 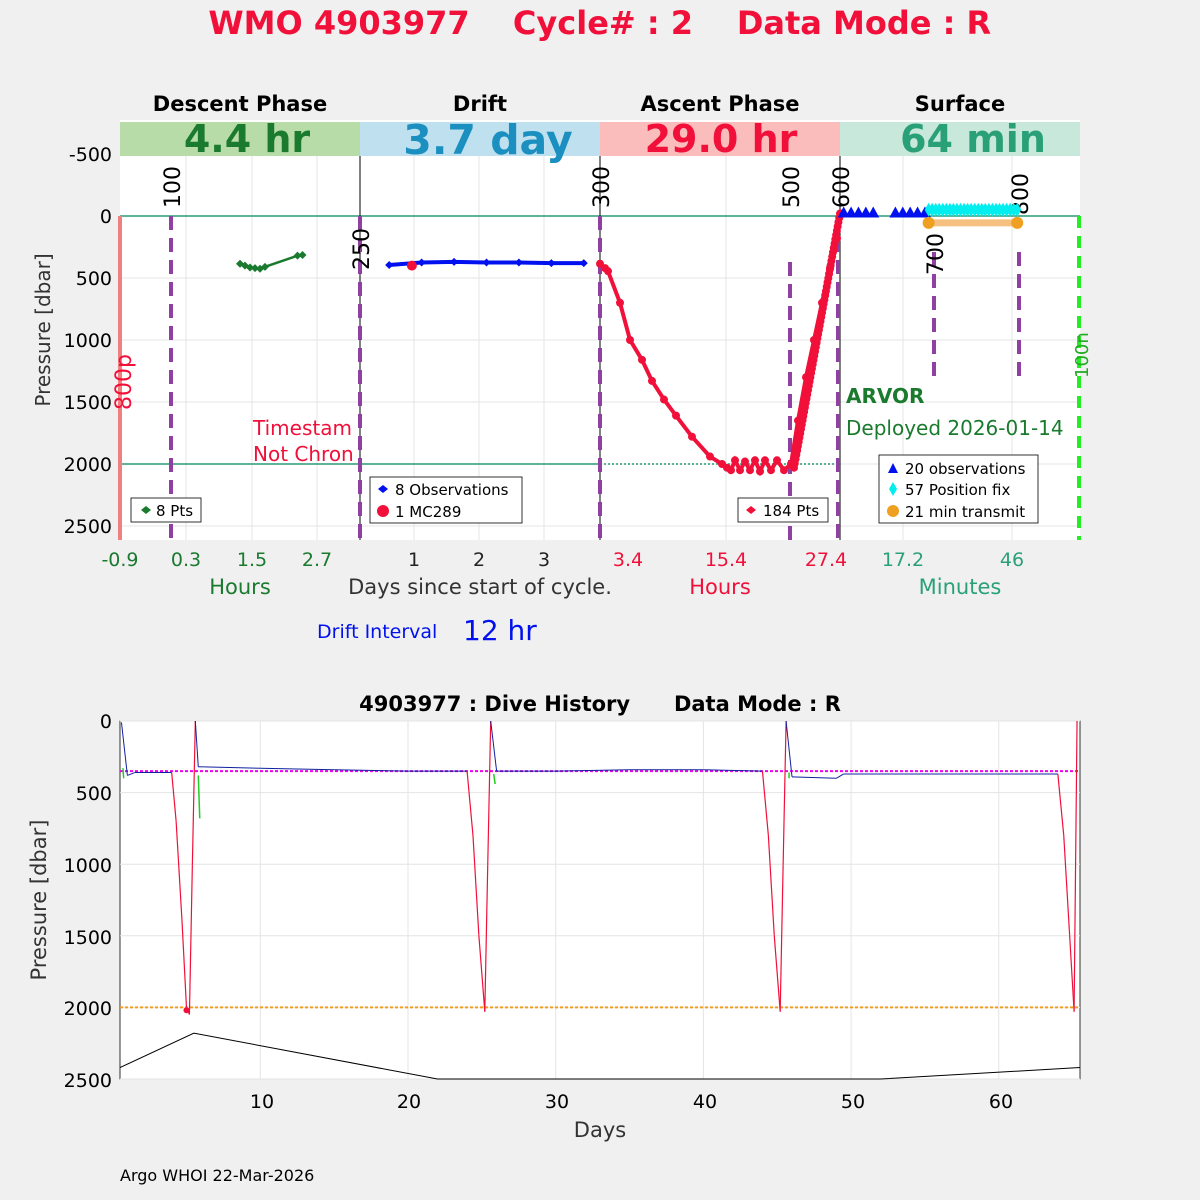 What do you see at coordinates (240, 104) in the screenshot?
I see `phase-title-descent: Descent Phase` at bounding box center [240, 104].